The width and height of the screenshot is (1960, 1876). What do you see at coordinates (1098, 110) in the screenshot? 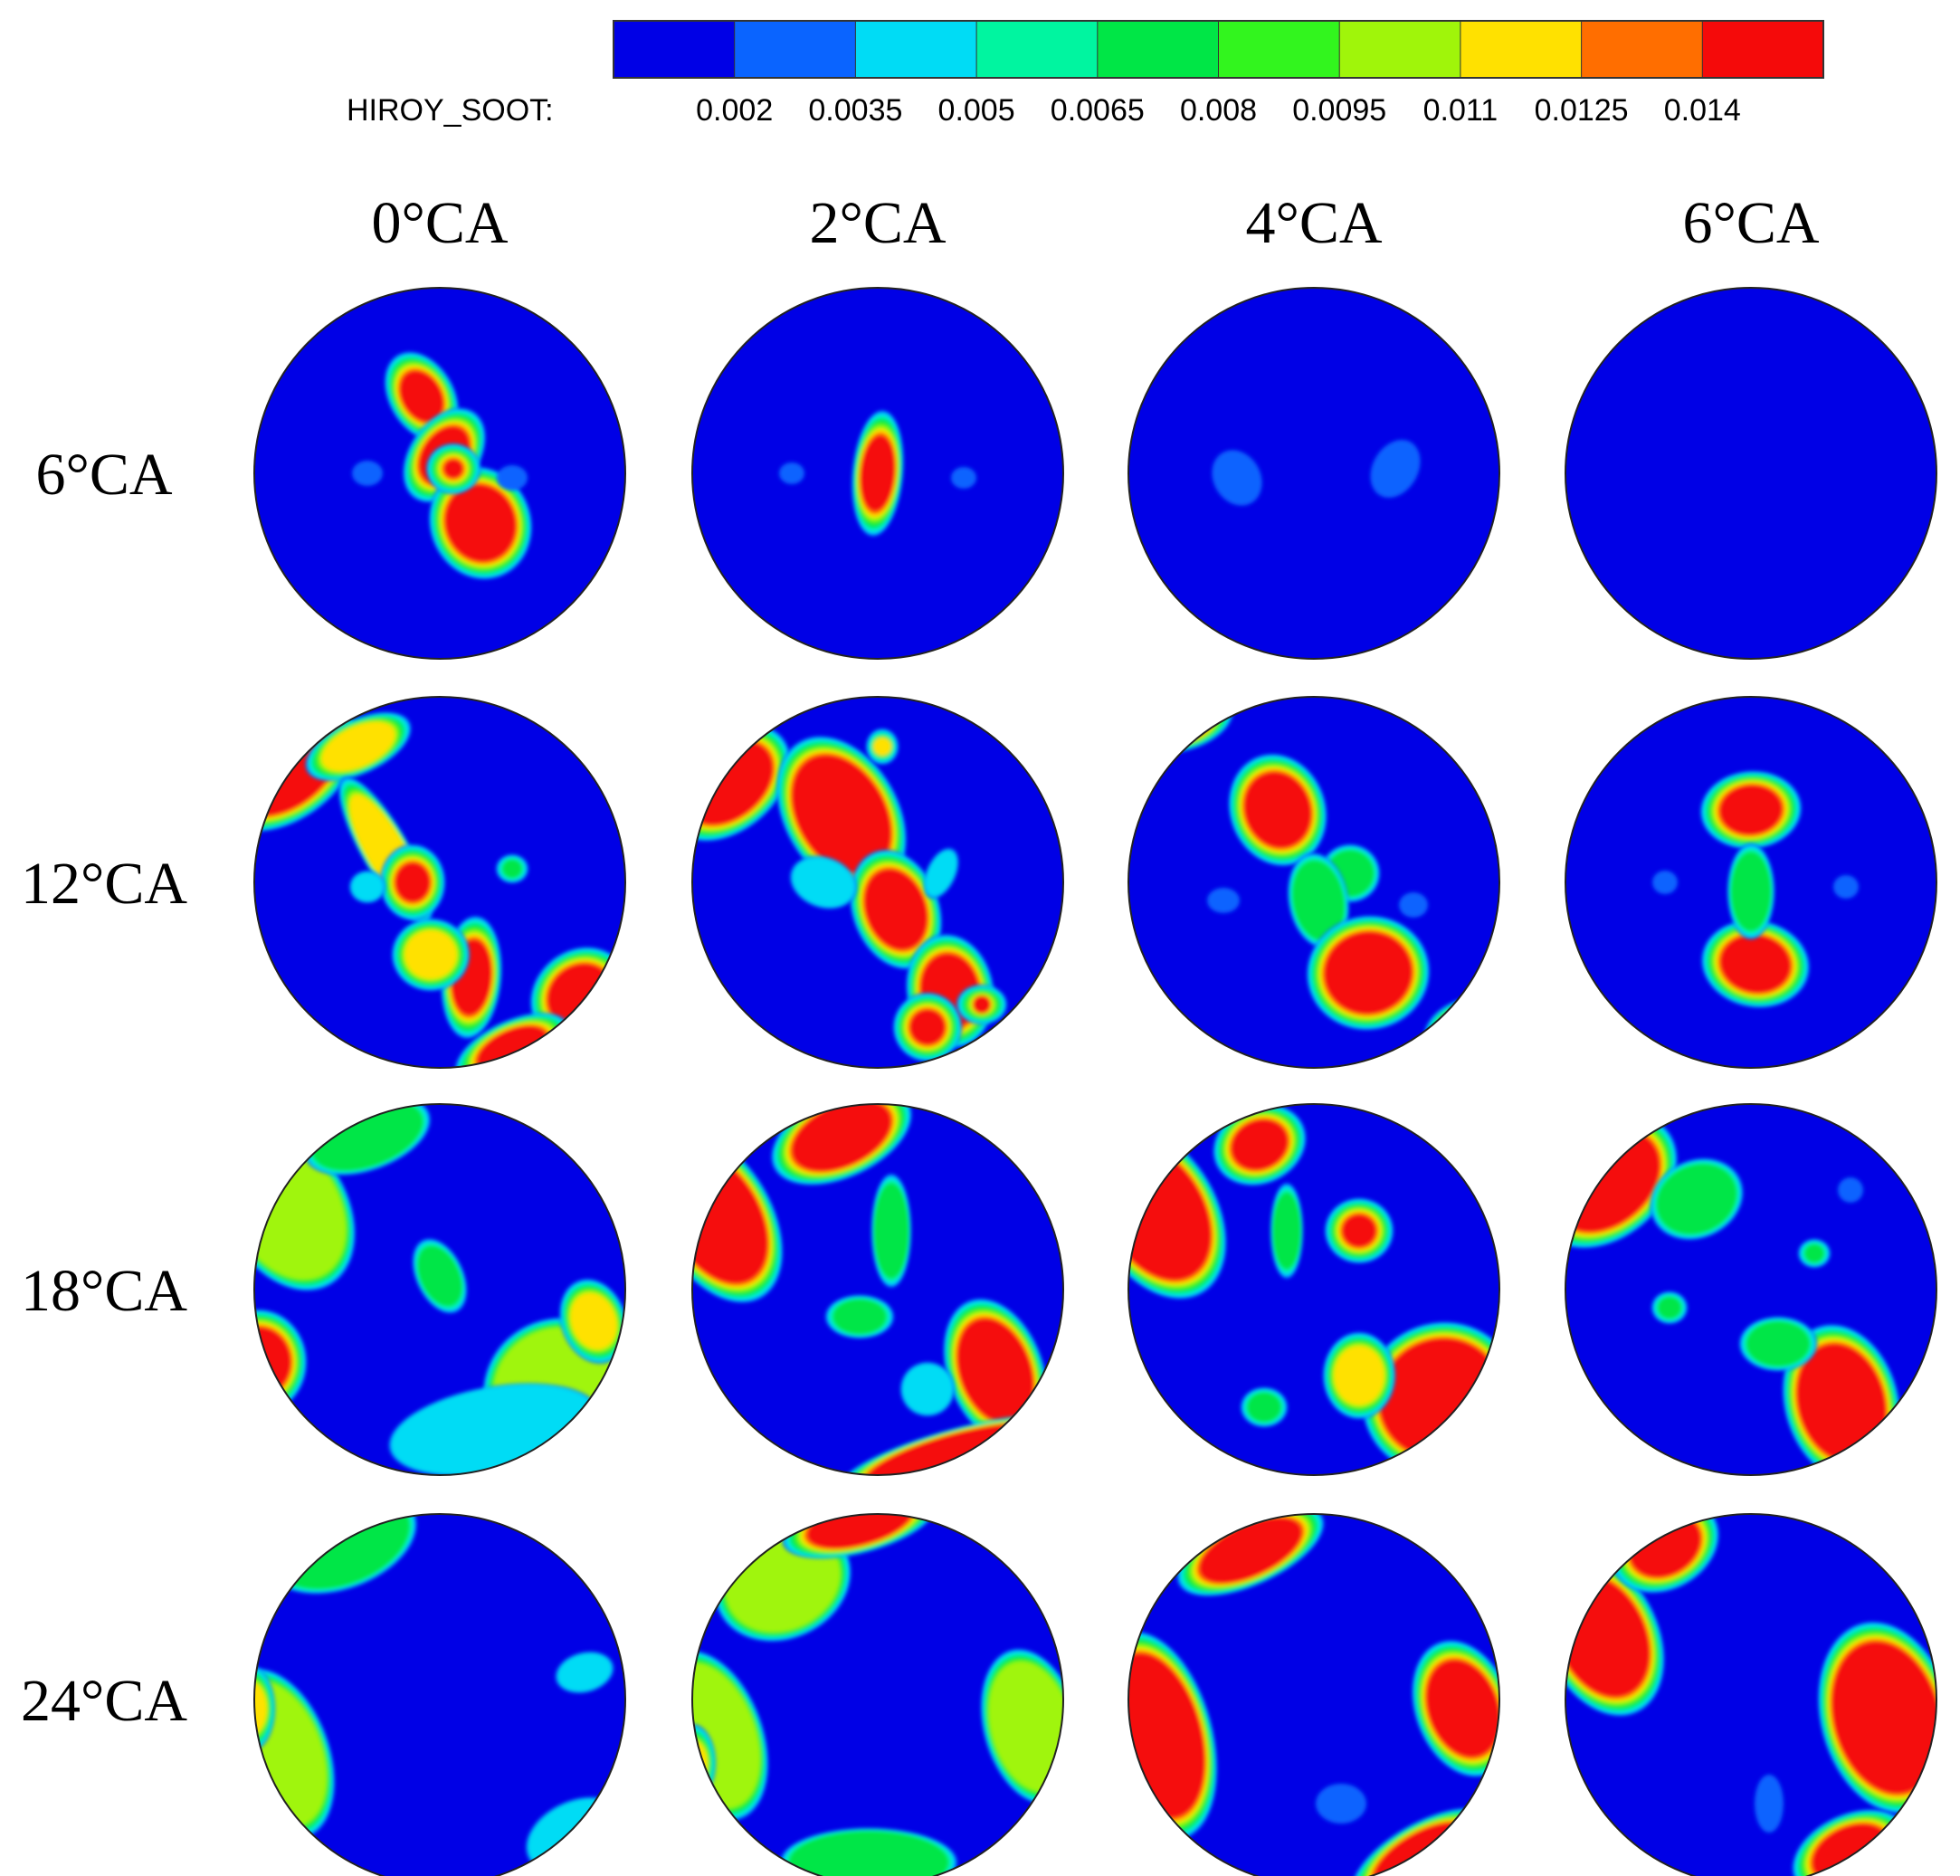
I see `colorbar-tick-label: 0.0065` at bounding box center [1098, 110].